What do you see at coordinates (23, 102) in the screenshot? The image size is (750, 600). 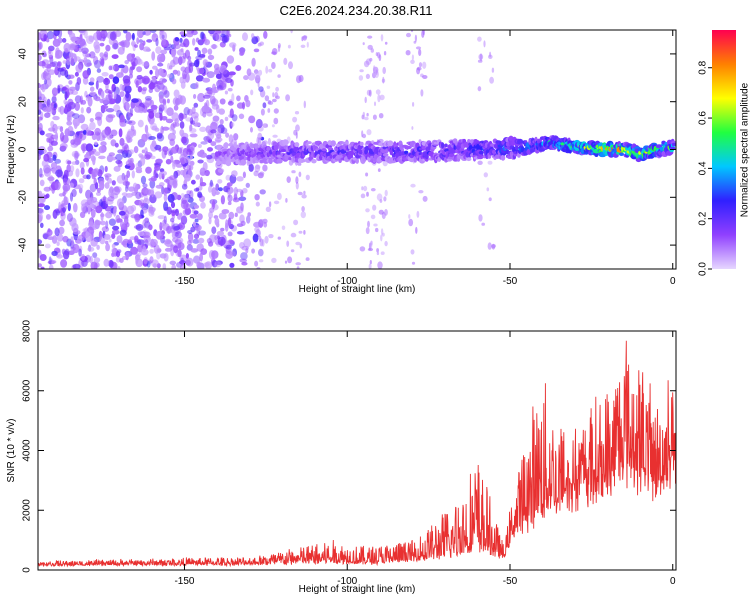 I see `y-tick-label: 20` at bounding box center [23, 102].